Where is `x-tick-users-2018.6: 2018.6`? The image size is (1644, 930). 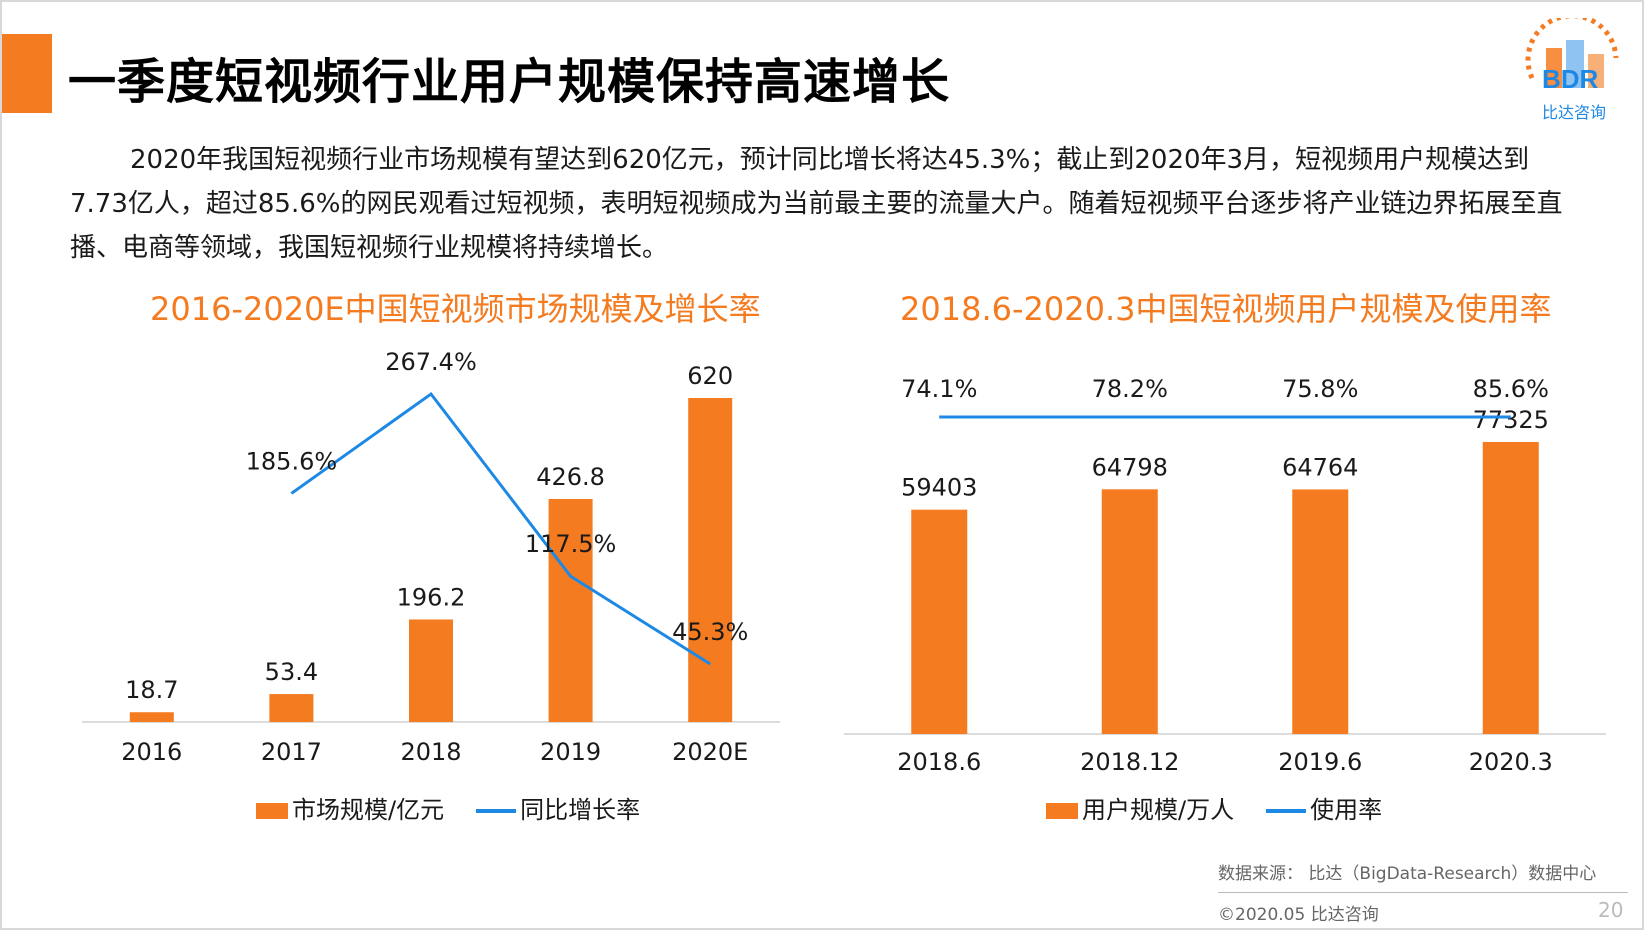 x-tick-users-2018.6: 2018.6 is located at coordinates (939, 762).